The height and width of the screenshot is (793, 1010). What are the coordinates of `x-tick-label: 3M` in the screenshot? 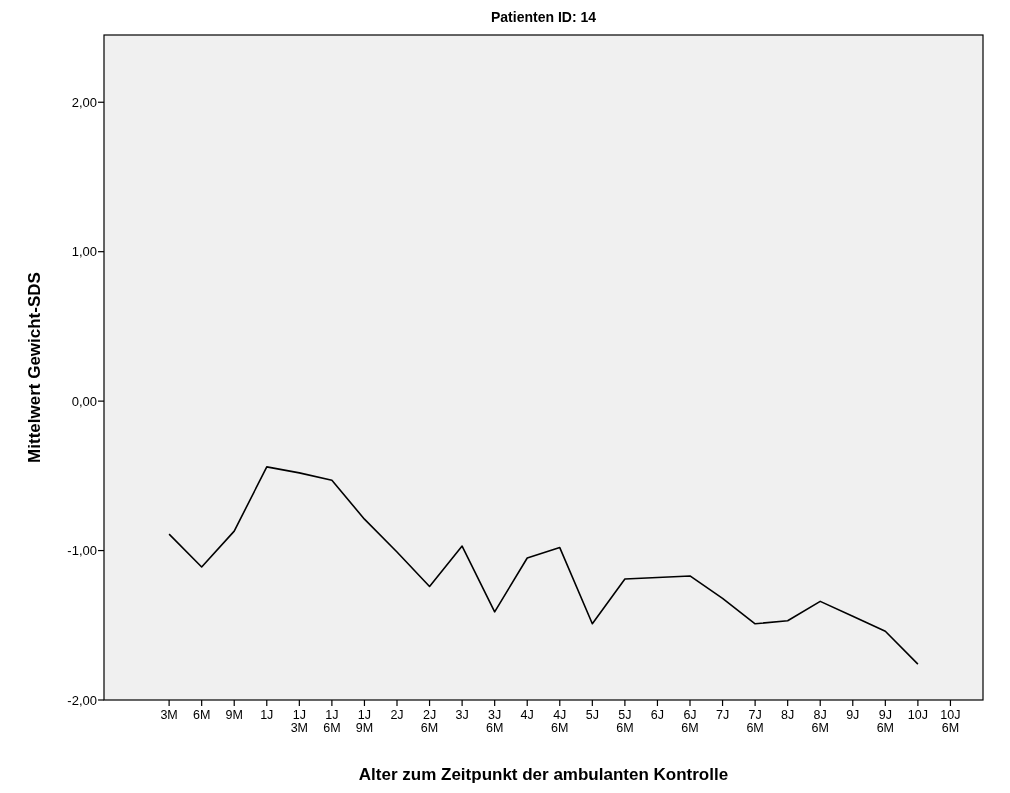 It's located at (169, 715).